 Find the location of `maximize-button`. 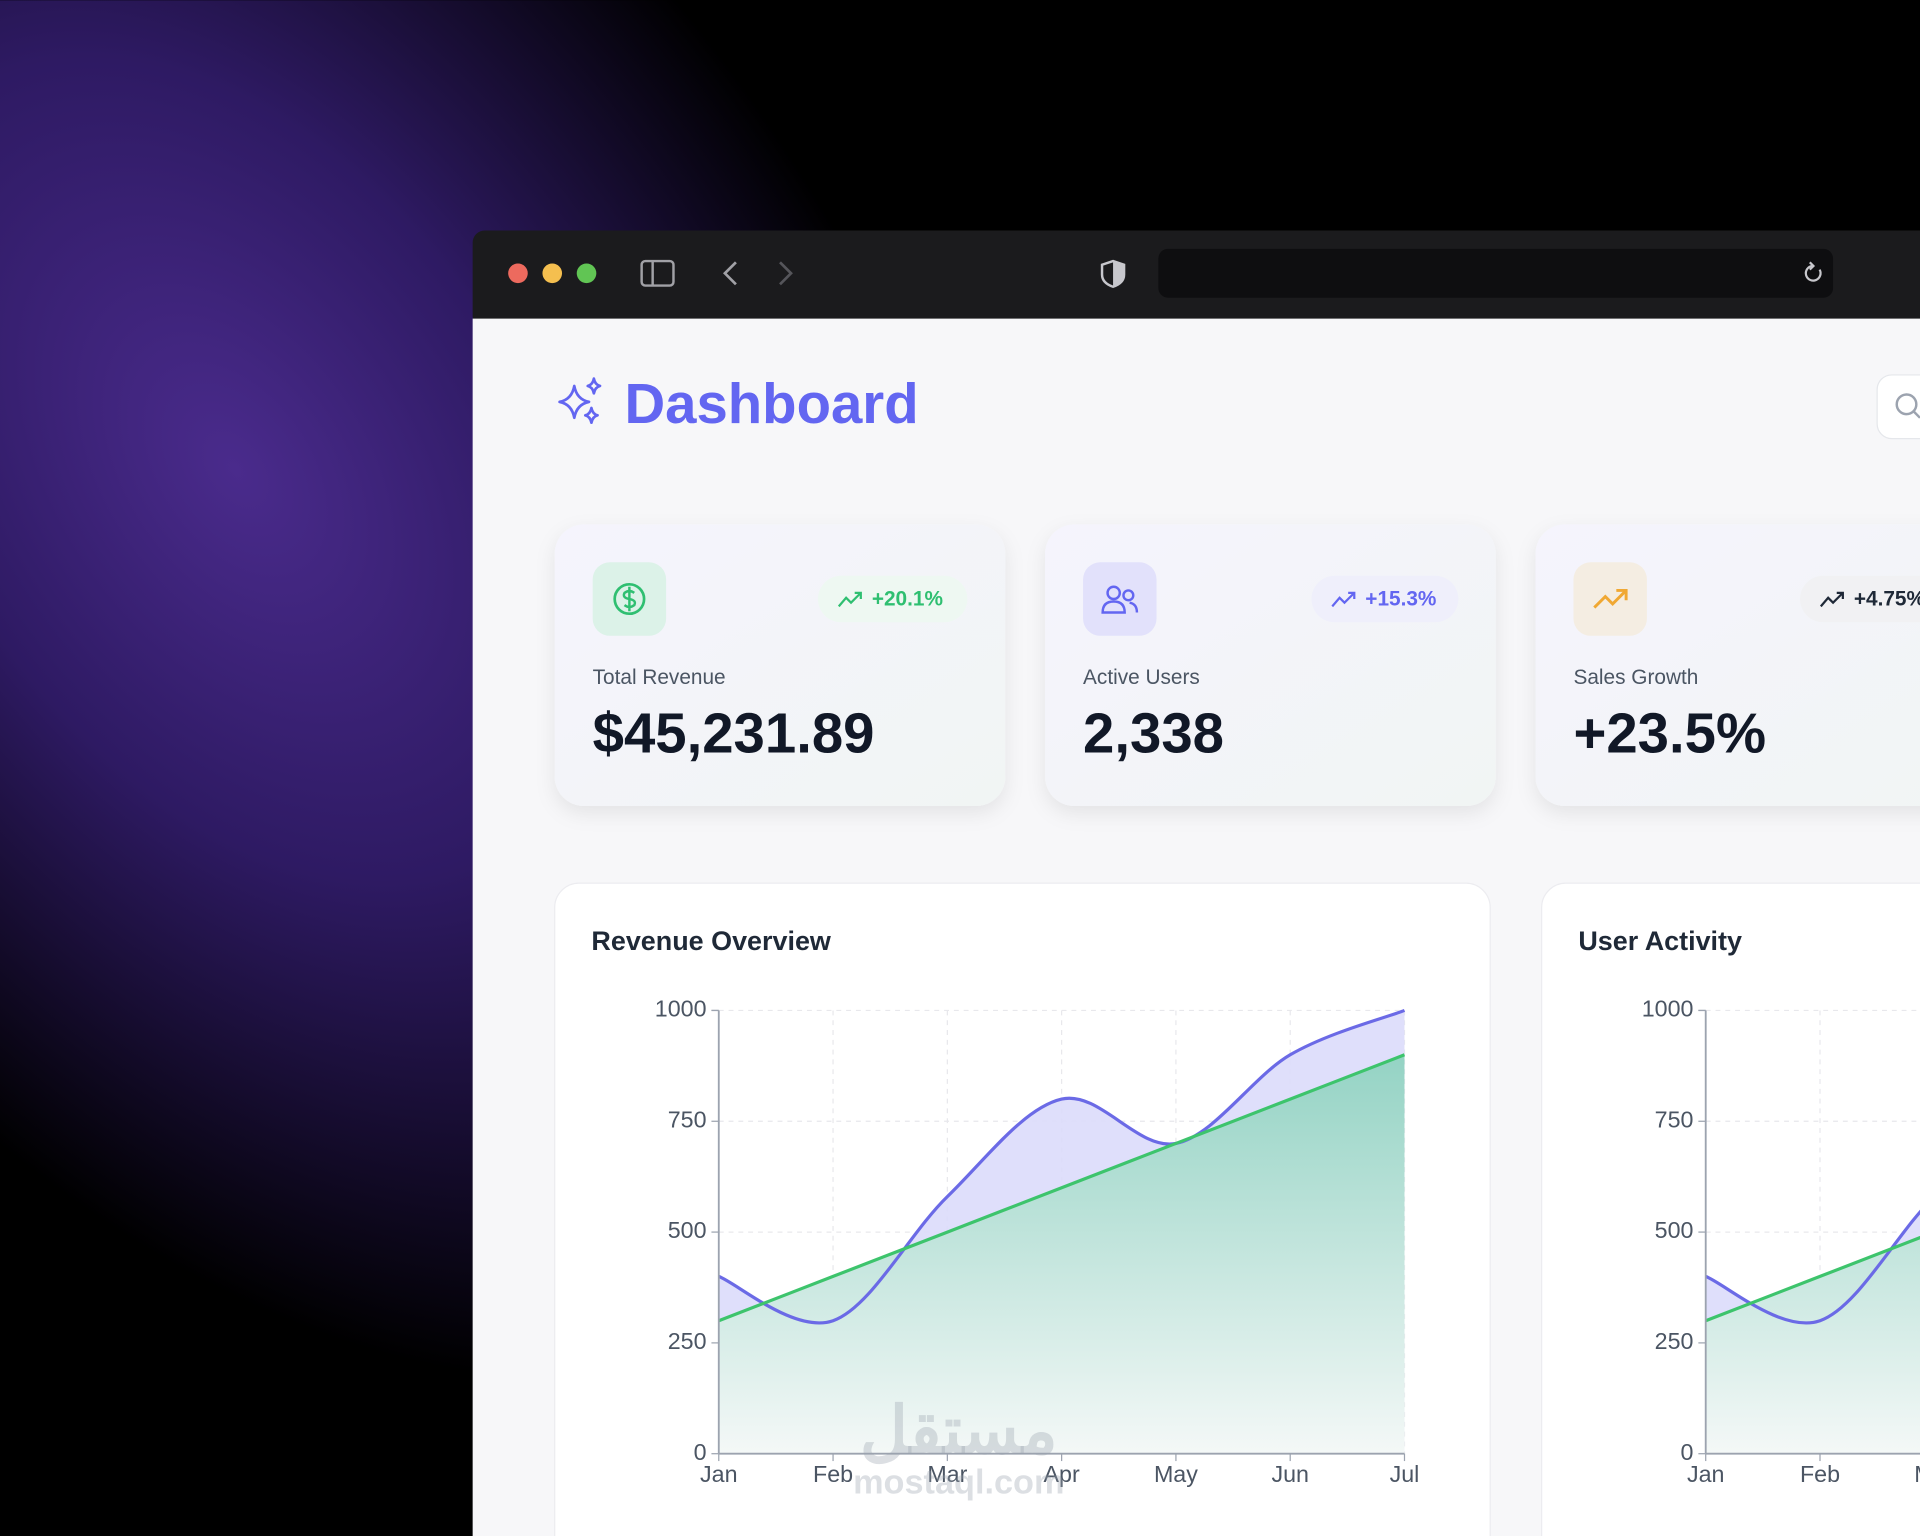

maximize-button is located at coordinates (586, 273).